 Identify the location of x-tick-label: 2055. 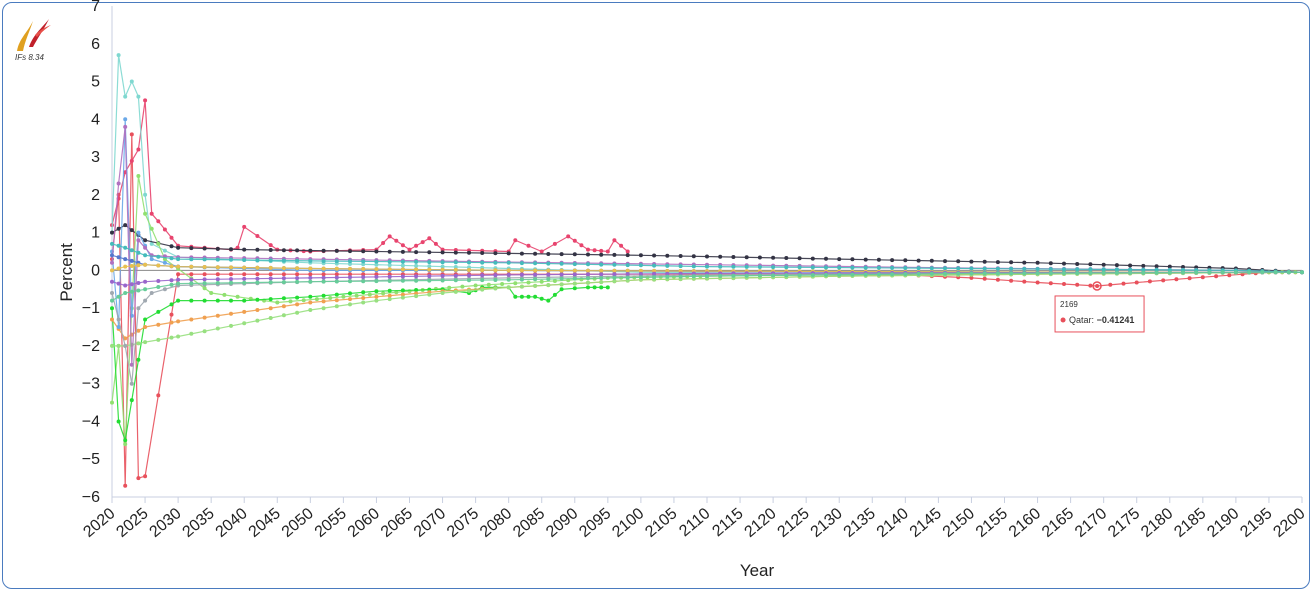
(331, 523).